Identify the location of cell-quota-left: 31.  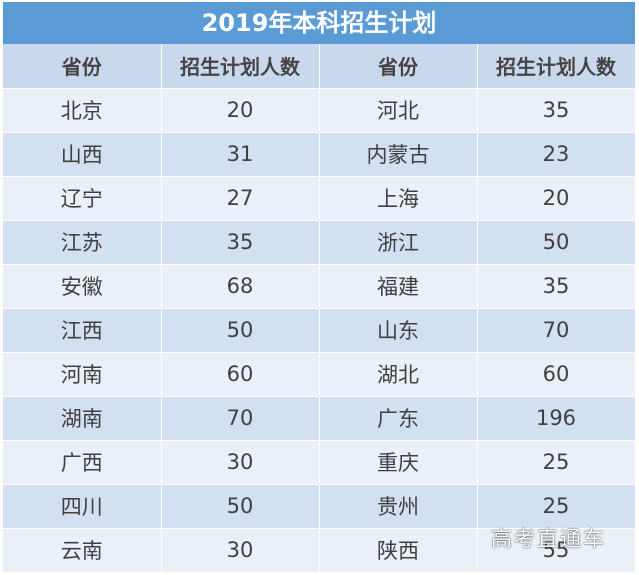
(240, 154).